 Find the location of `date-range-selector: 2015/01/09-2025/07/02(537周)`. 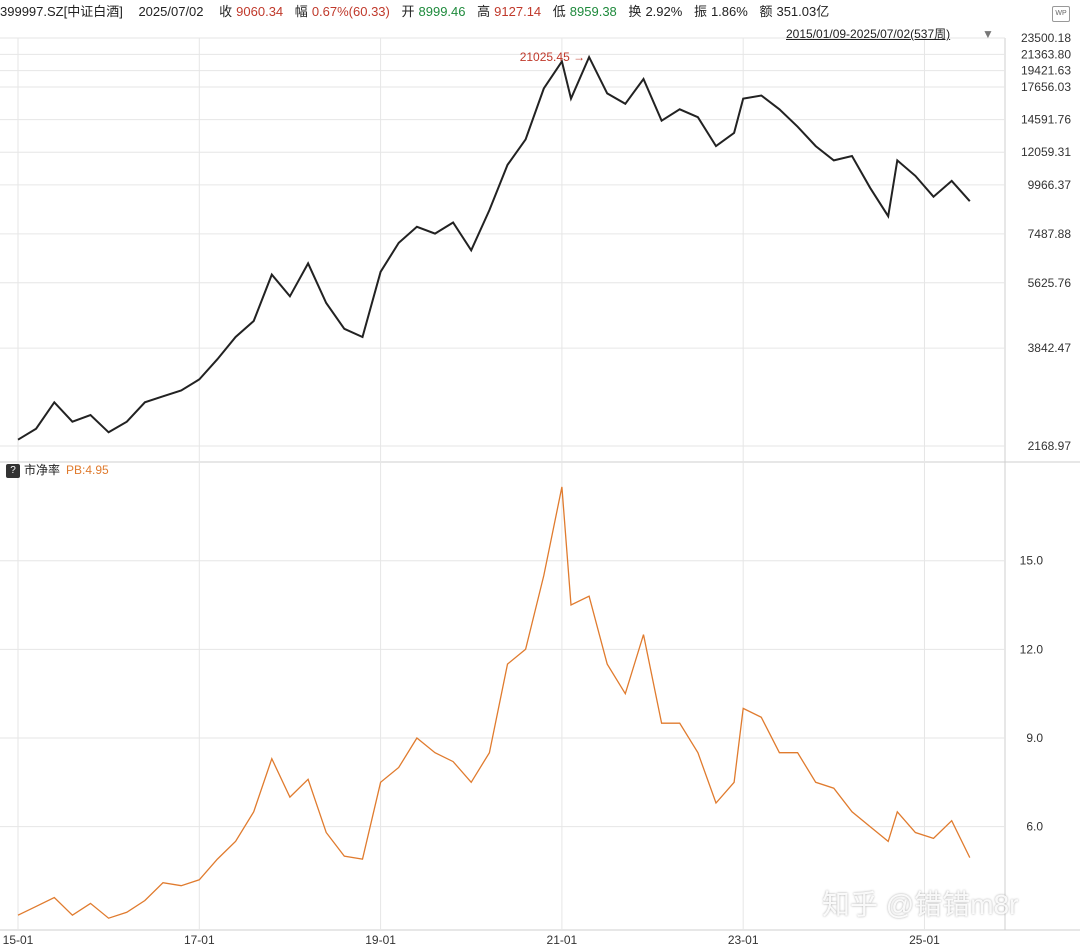

date-range-selector: 2015/01/09-2025/07/02(537周) is located at coordinates (868, 34).